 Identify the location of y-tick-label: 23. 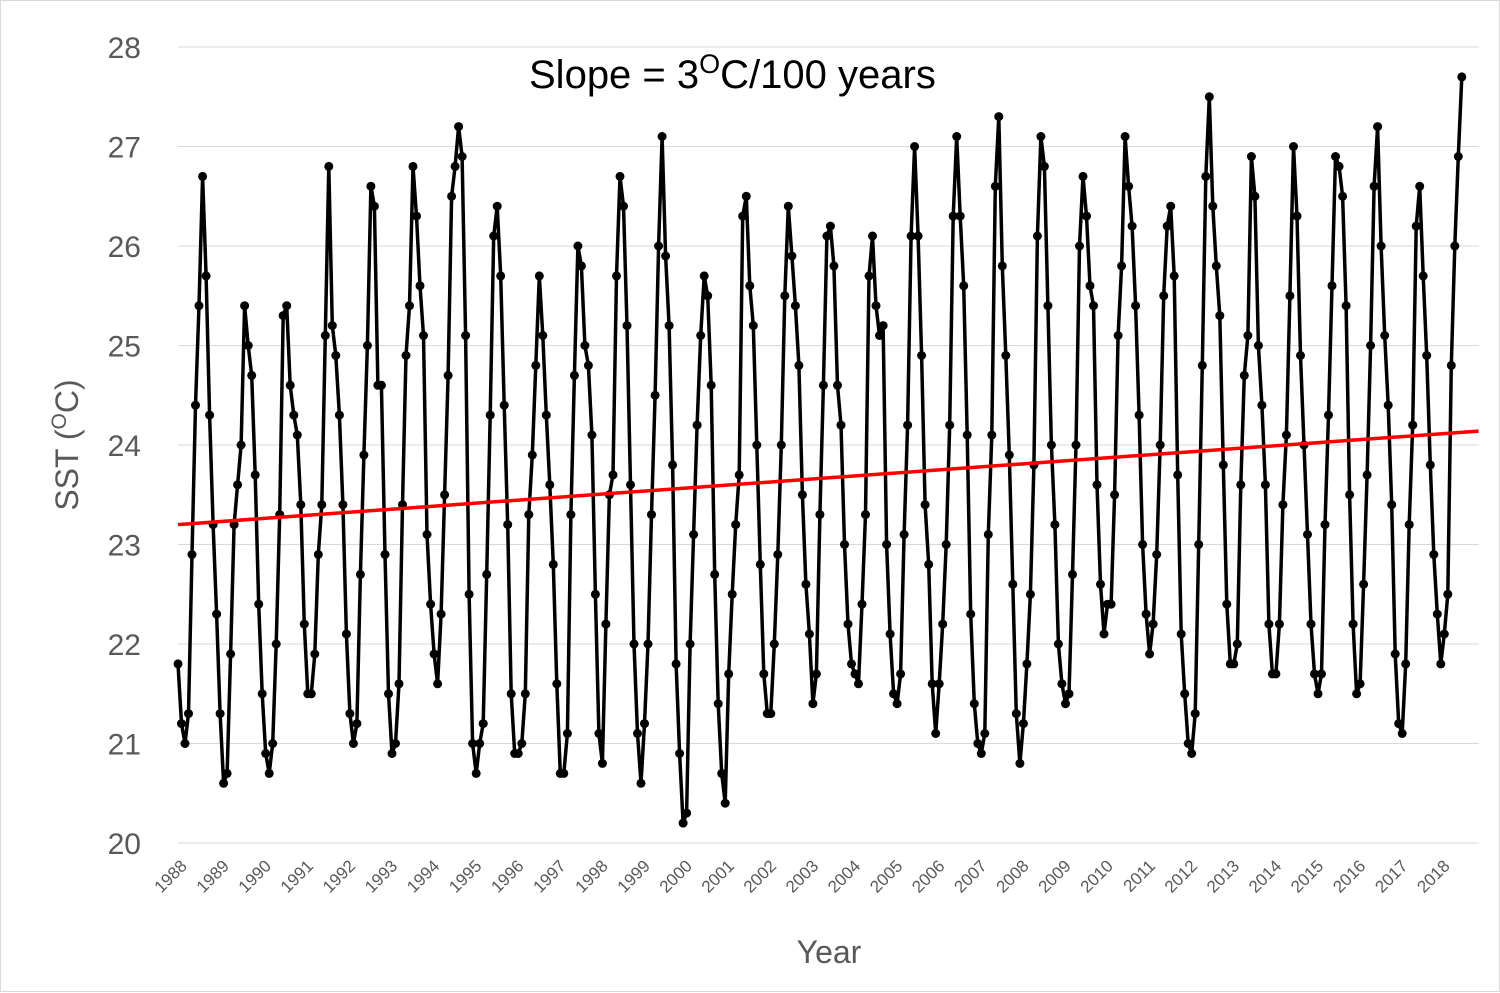
(124, 546).